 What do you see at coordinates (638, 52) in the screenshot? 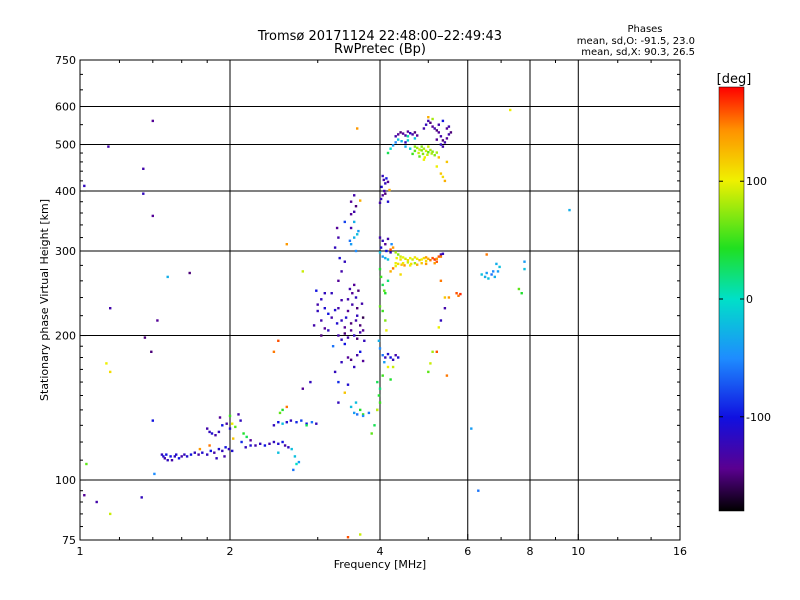
I see `phase-annotation-x: mean, sd,X: 90.3, 26.5` at bounding box center [638, 52].